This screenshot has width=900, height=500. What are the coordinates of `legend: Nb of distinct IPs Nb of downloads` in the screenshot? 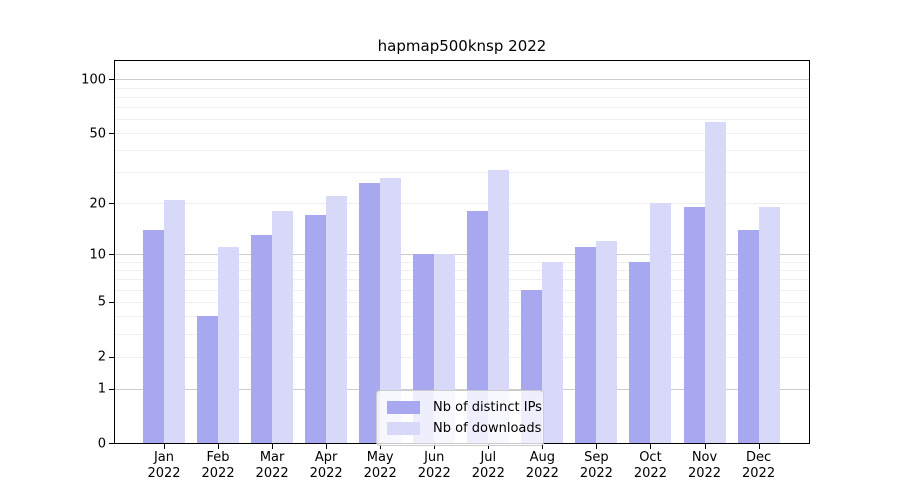 It's located at (460, 418).